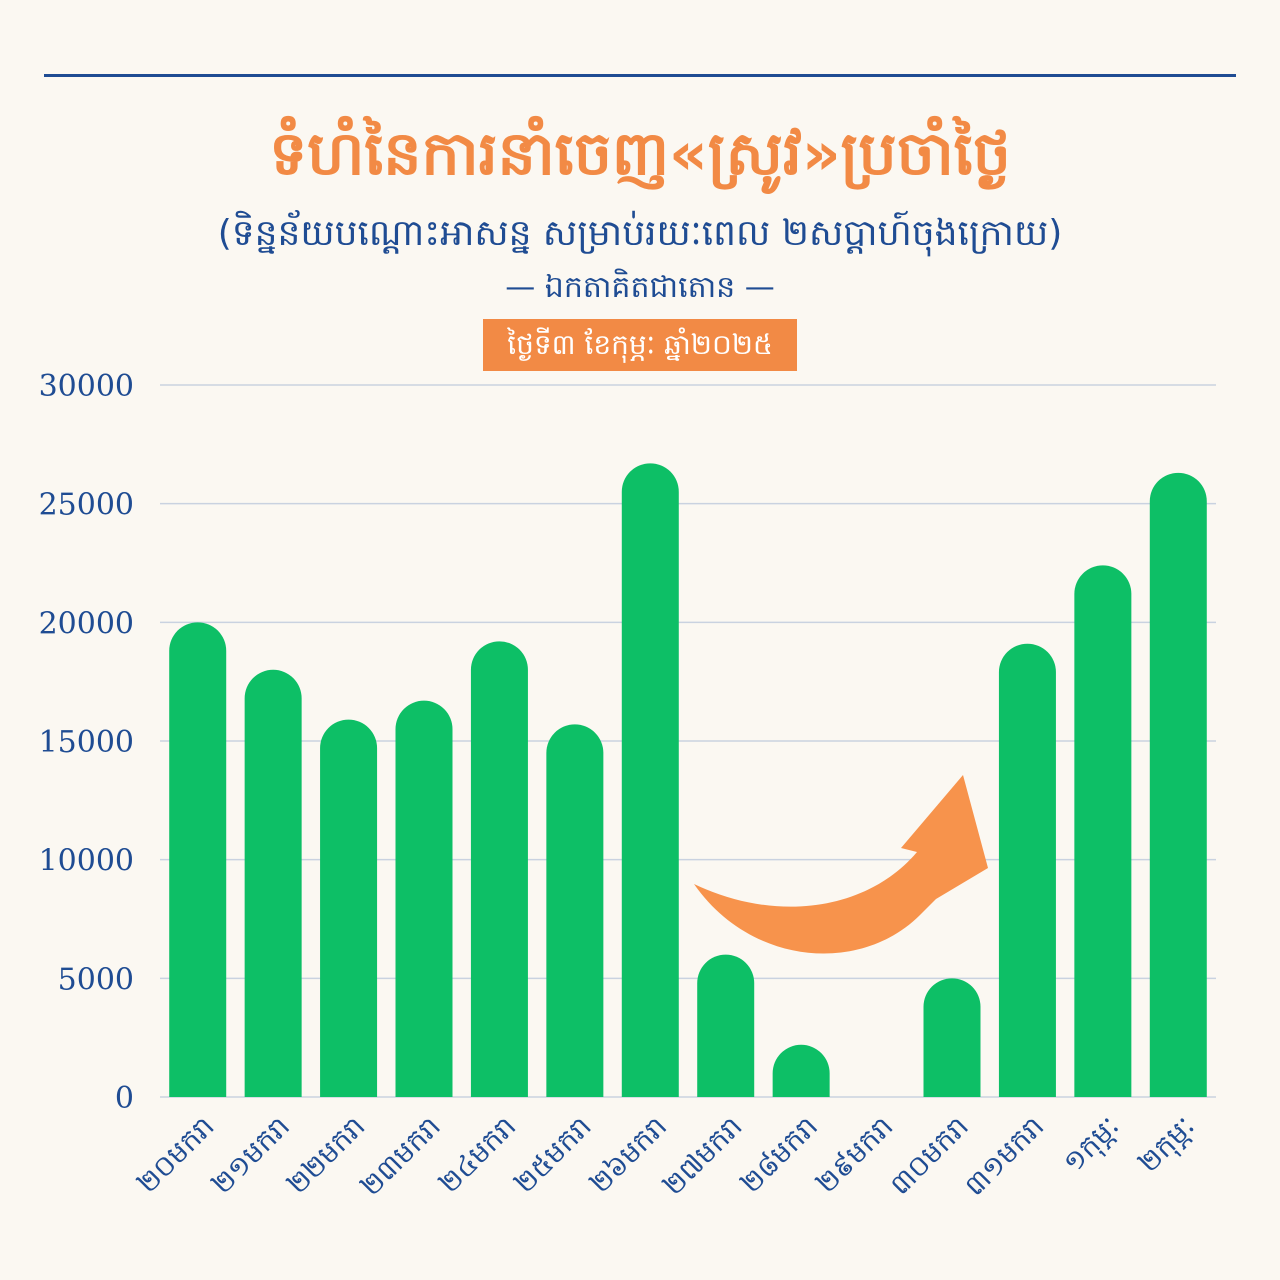 The height and width of the screenshot is (1280, 1280). What do you see at coordinates (477, 1155) in the screenshot?
I see `x-tick-label: ២៤មករា` at bounding box center [477, 1155].